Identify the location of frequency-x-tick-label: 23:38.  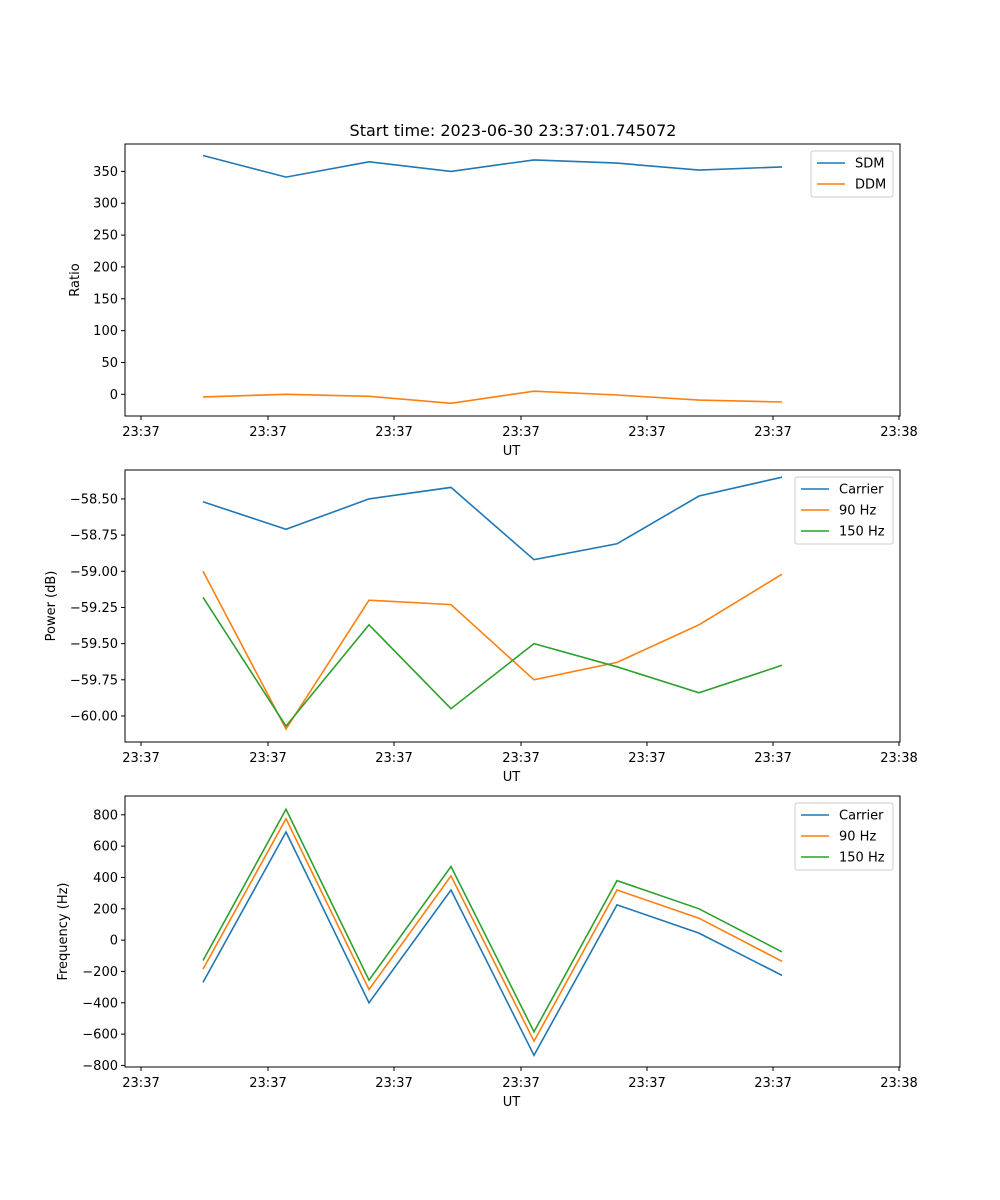
(898, 1083).